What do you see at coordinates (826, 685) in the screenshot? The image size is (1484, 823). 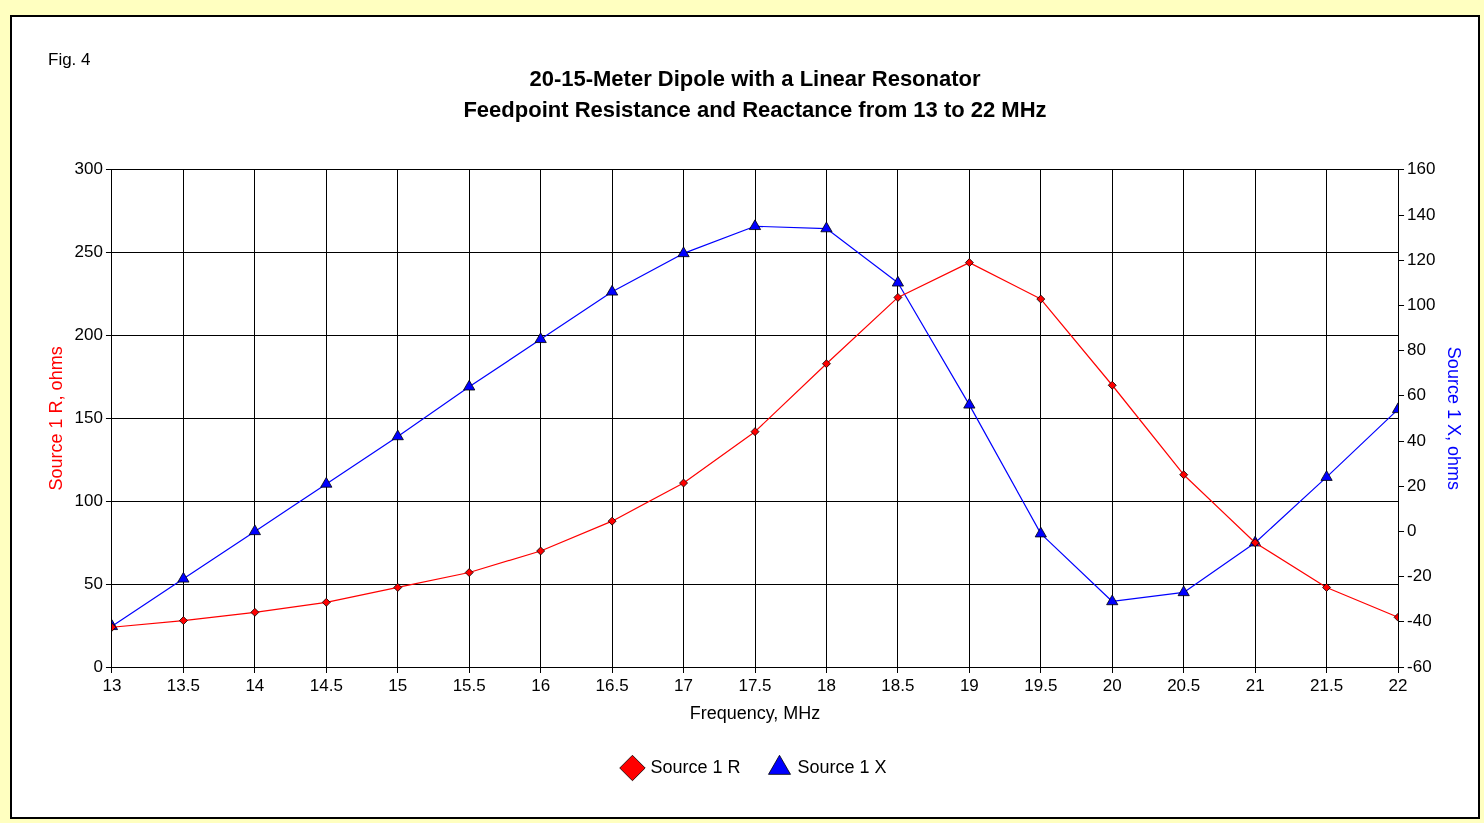 I see `x-tick-label: 18` at bounding box center [826, 685].